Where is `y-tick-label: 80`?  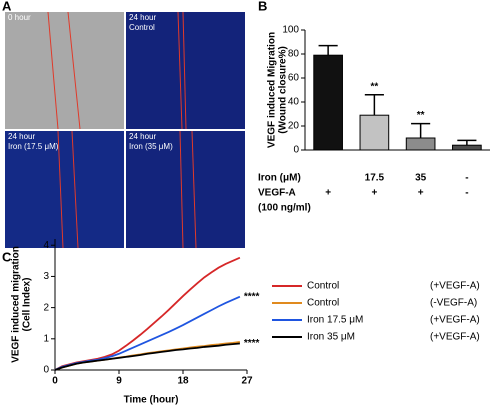 y-tick-label: 80 is located at coordinates (294, 54).